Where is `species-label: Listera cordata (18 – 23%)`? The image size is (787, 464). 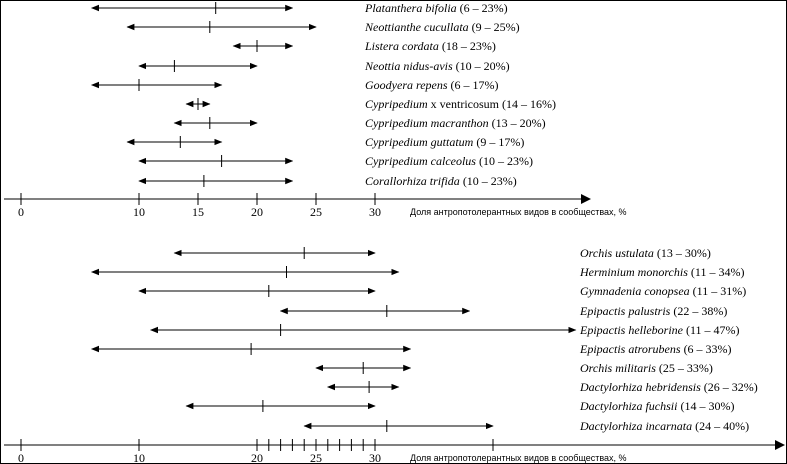 species-label: Listera cordata (18 – 23%) is located at coordinates (430, 46).